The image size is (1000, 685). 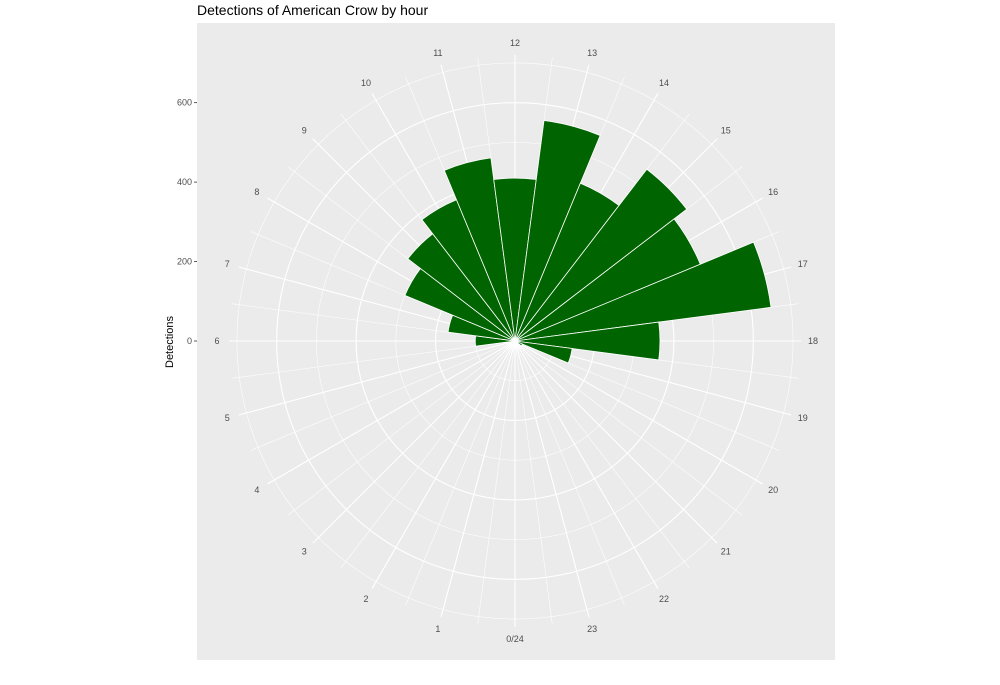 I want to click on hour-label: 14, so click(x=664, y=83).